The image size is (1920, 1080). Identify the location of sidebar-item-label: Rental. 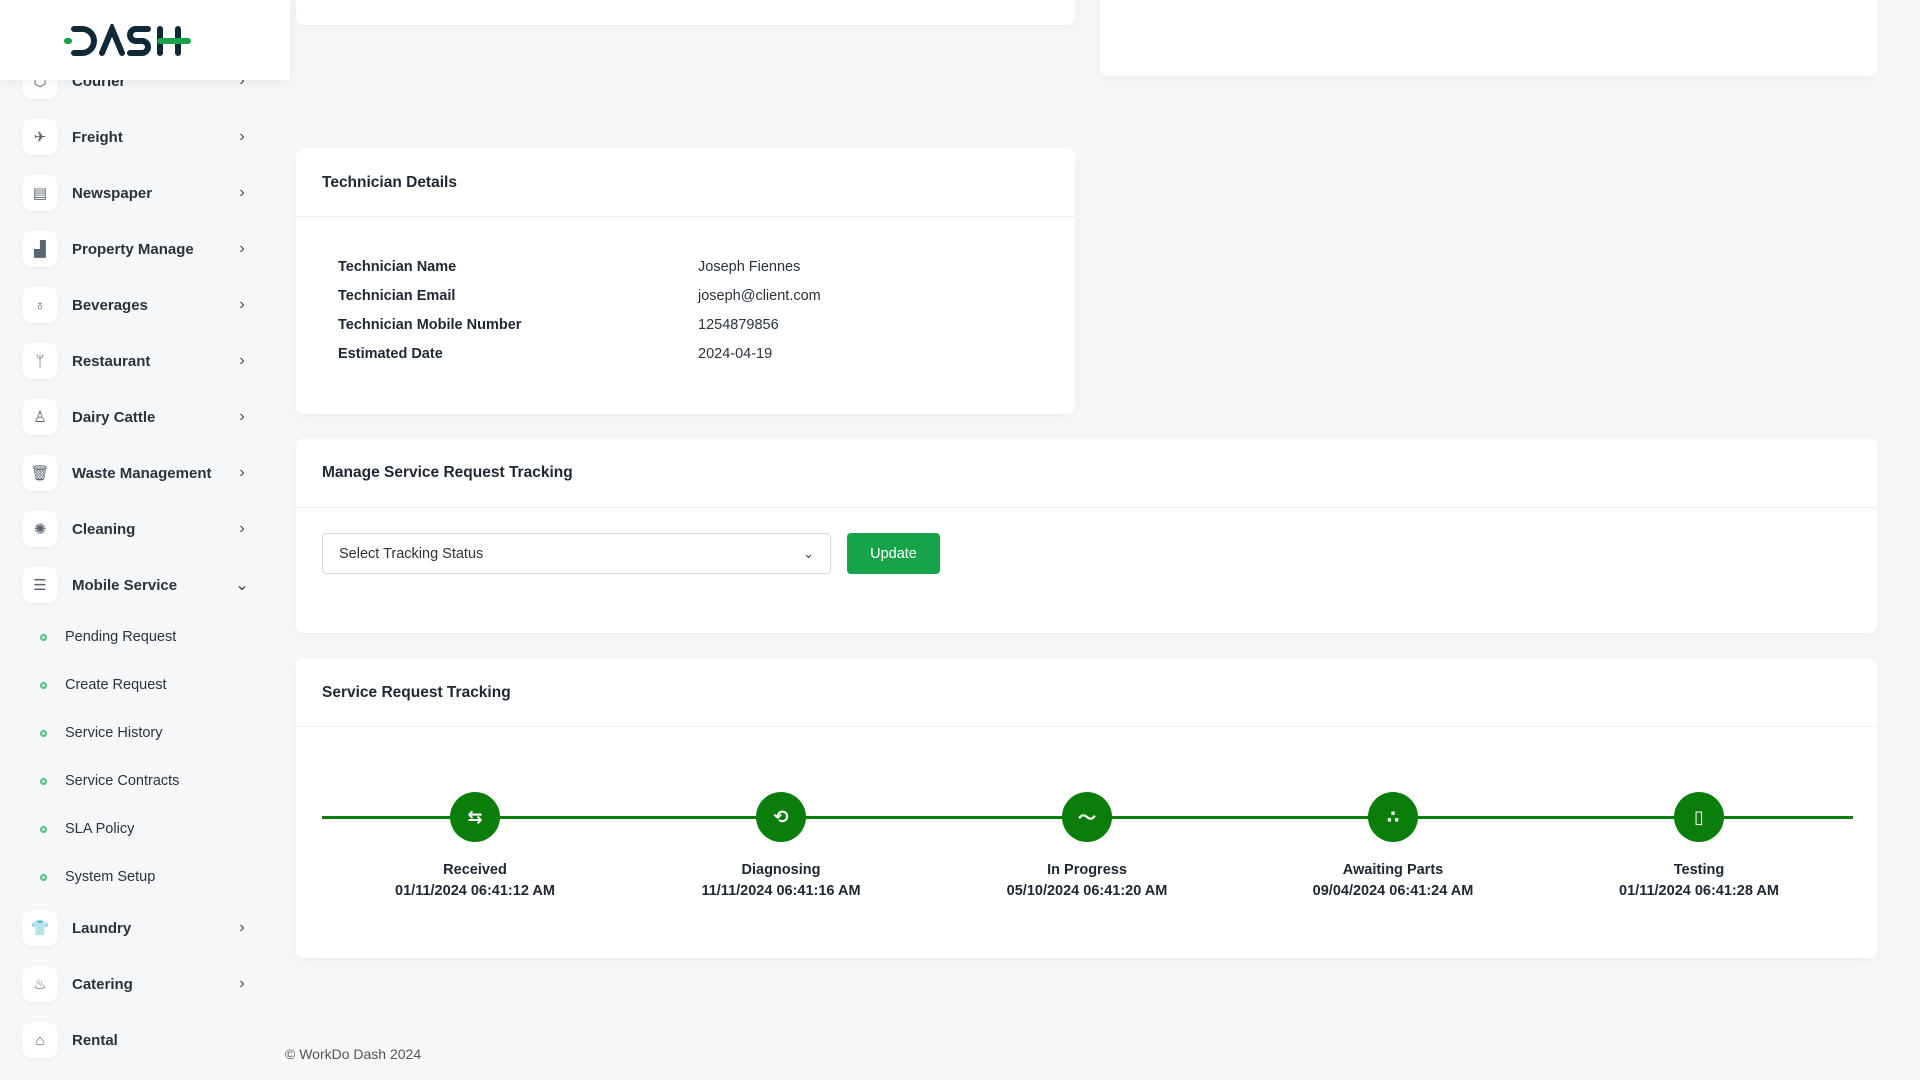
(95, 1040).